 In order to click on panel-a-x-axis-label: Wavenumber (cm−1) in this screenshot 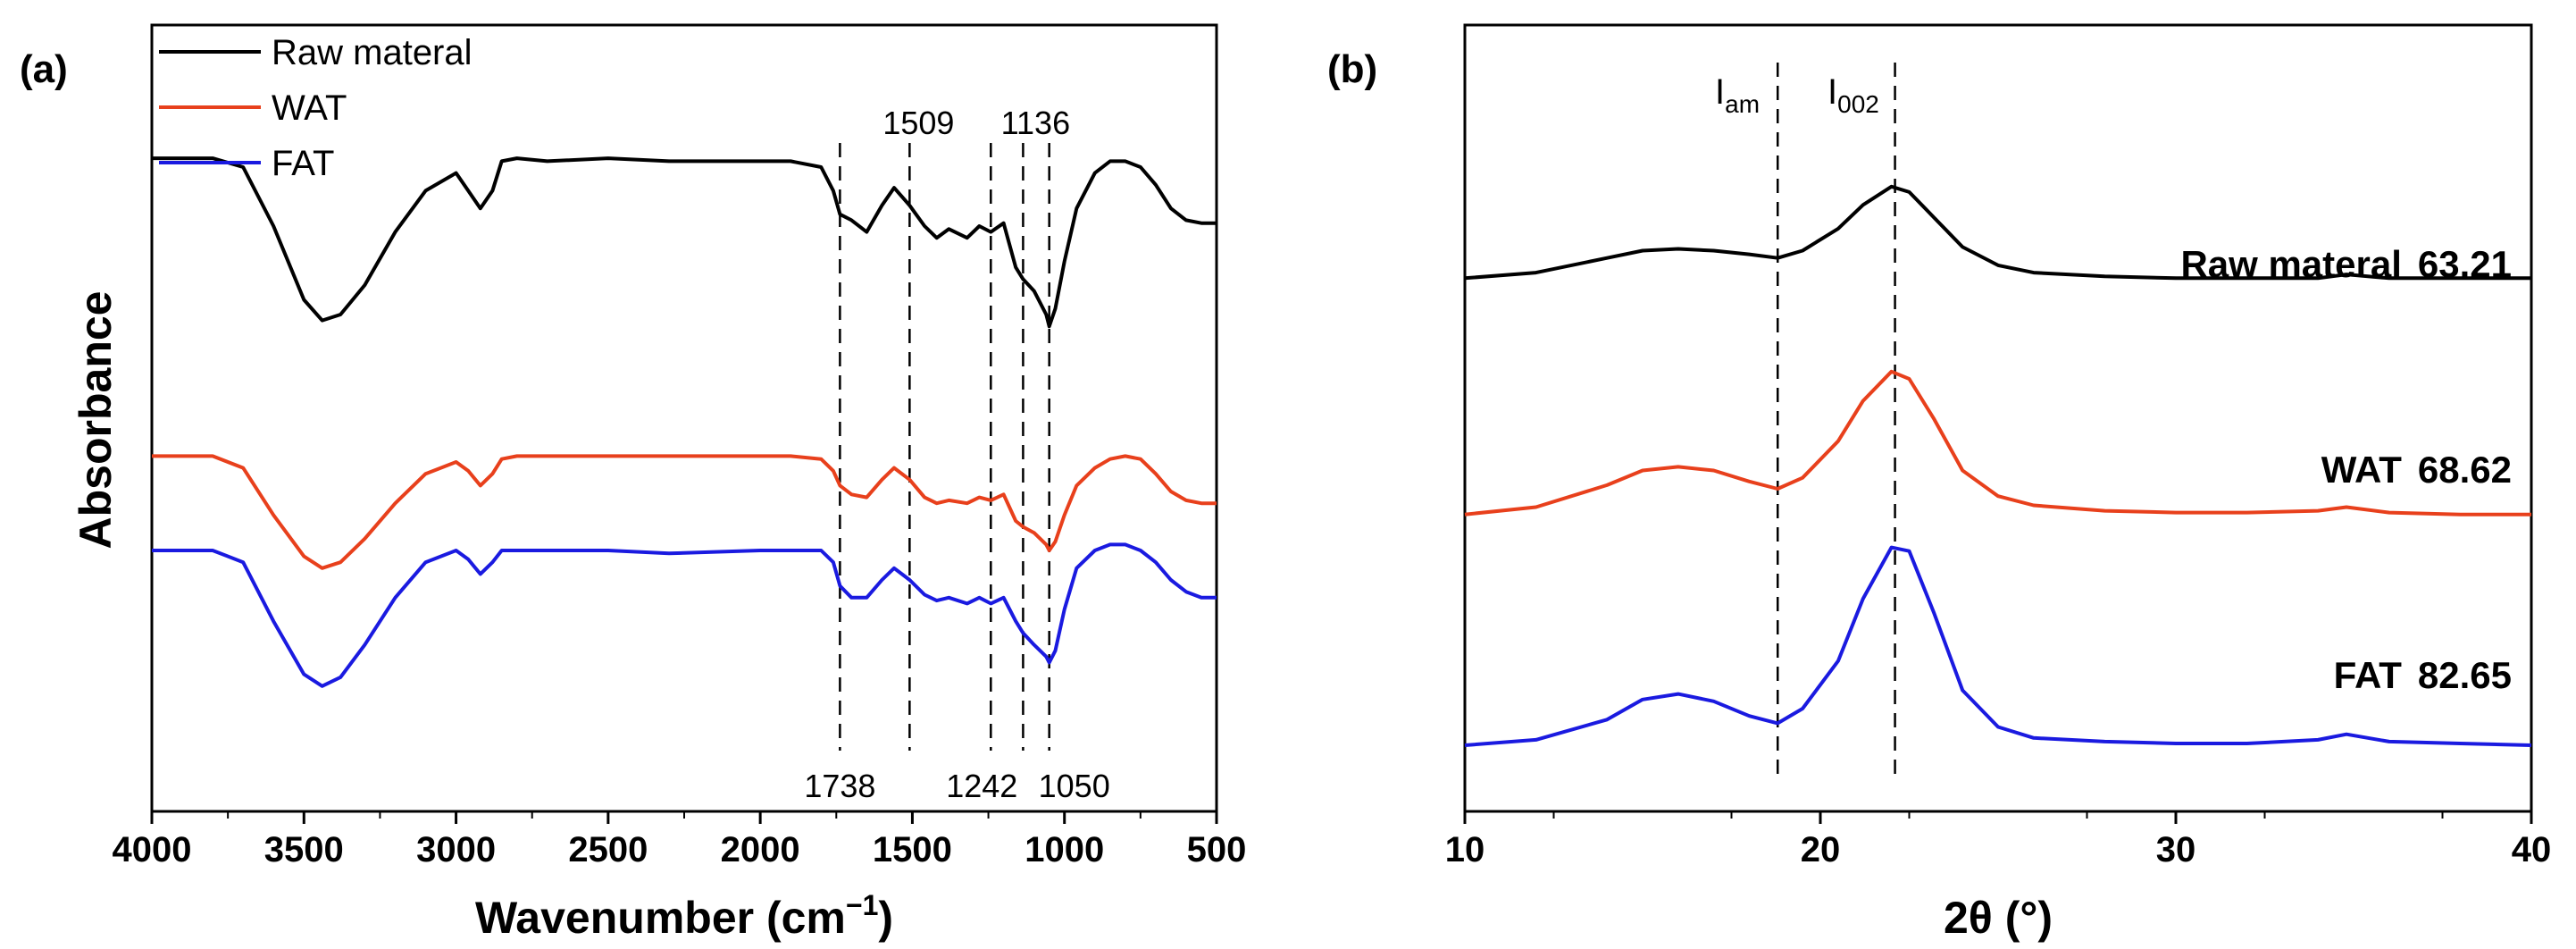, I will do `click(684, 916)`.